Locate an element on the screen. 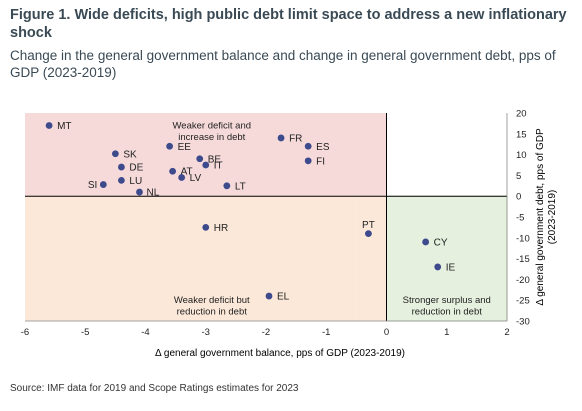 The height and width of the screenshot is (411, 582). point-at is located at coordinates (173, 171).